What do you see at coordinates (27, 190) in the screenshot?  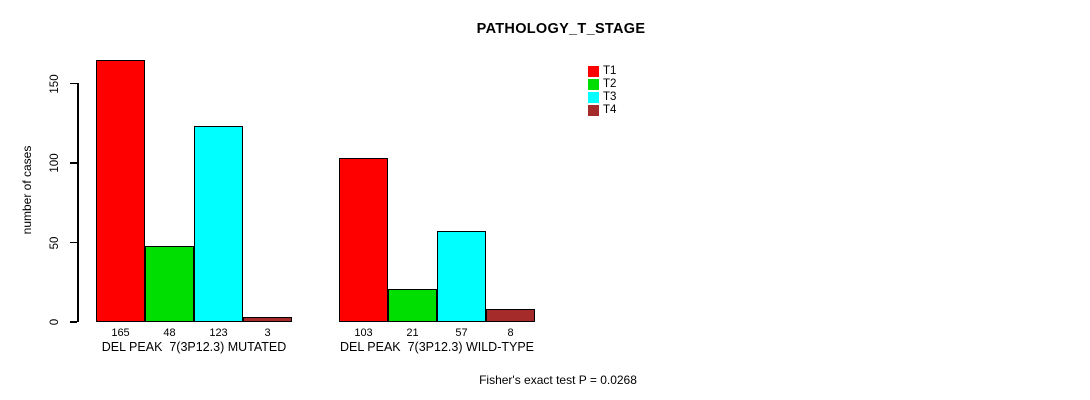 I see `y-axis-label: number of cases` at bounding box center [27, 190].